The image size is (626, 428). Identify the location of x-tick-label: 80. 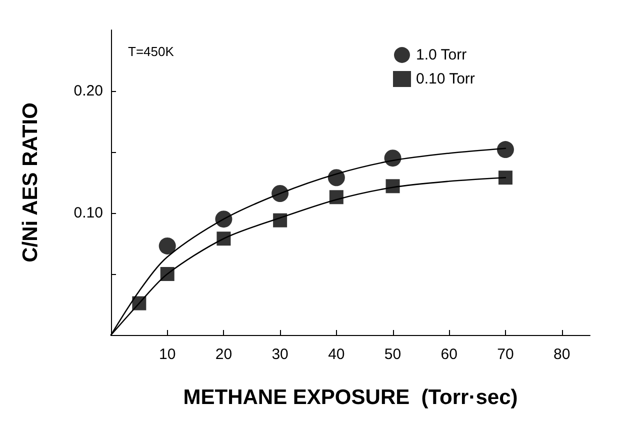
(561, 354).